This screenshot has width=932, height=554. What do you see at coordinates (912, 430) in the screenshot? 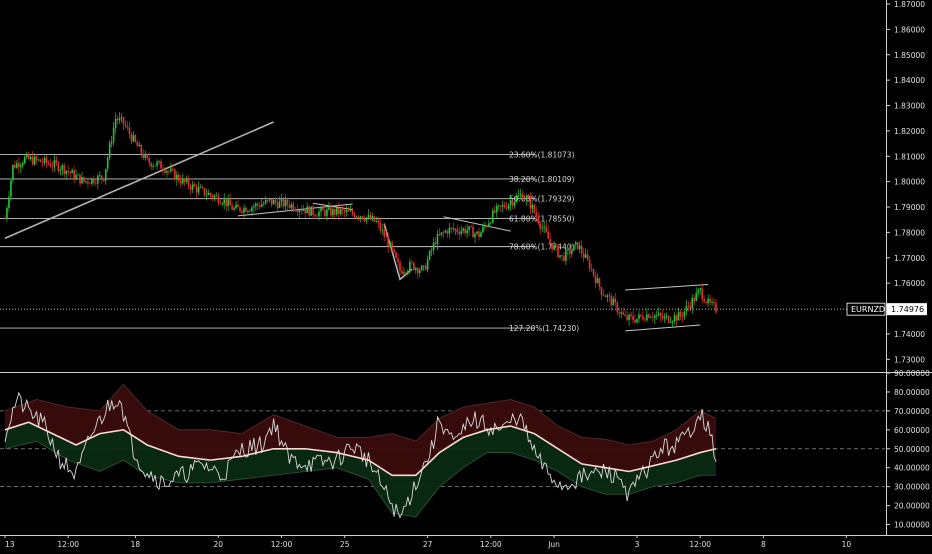
I see `rsi-tick-label: 60.00000` at bounding box center [912, 430].